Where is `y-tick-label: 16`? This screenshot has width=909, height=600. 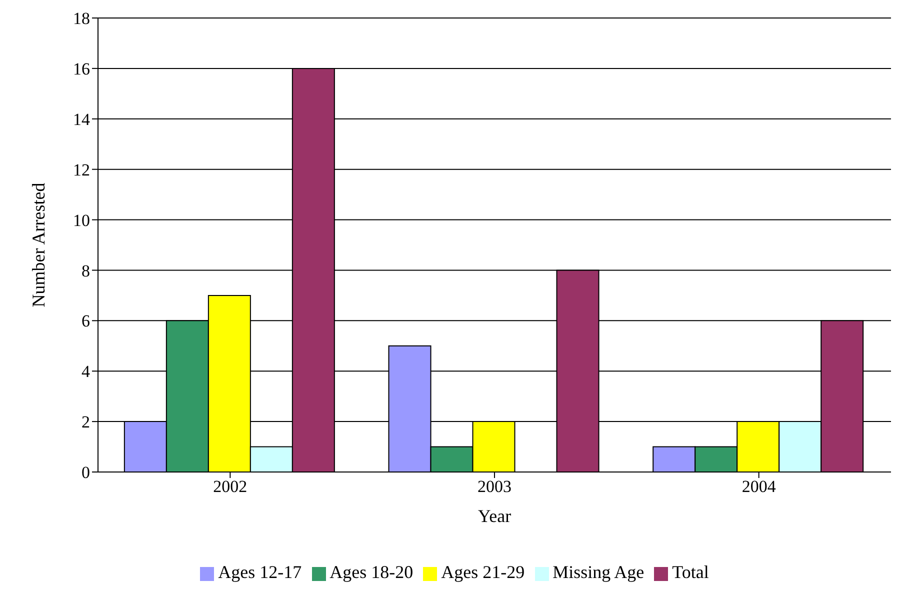 y-tick-label: 16 is located at coordinates (81, 68).